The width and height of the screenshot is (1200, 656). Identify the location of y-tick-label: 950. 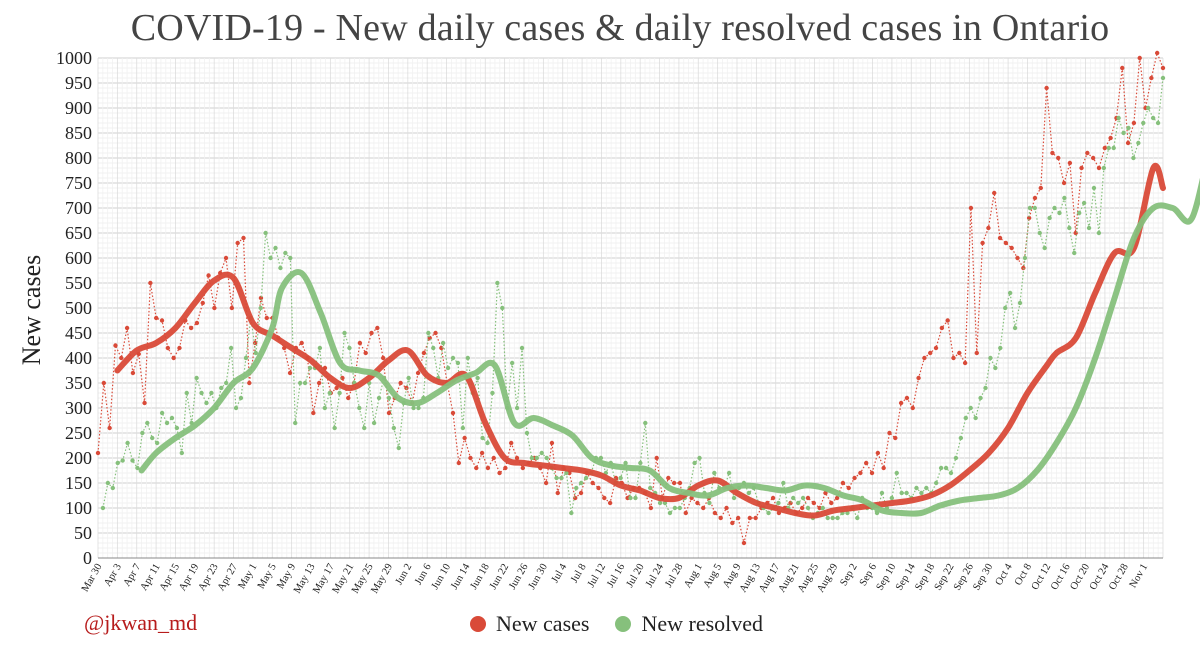
(78, 83).